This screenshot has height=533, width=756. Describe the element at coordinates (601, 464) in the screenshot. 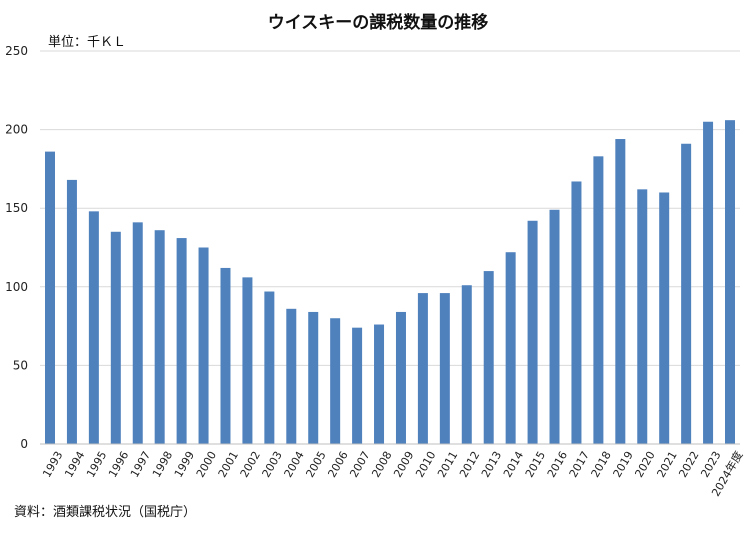

I see `x-tick-label: 2018` at that location.